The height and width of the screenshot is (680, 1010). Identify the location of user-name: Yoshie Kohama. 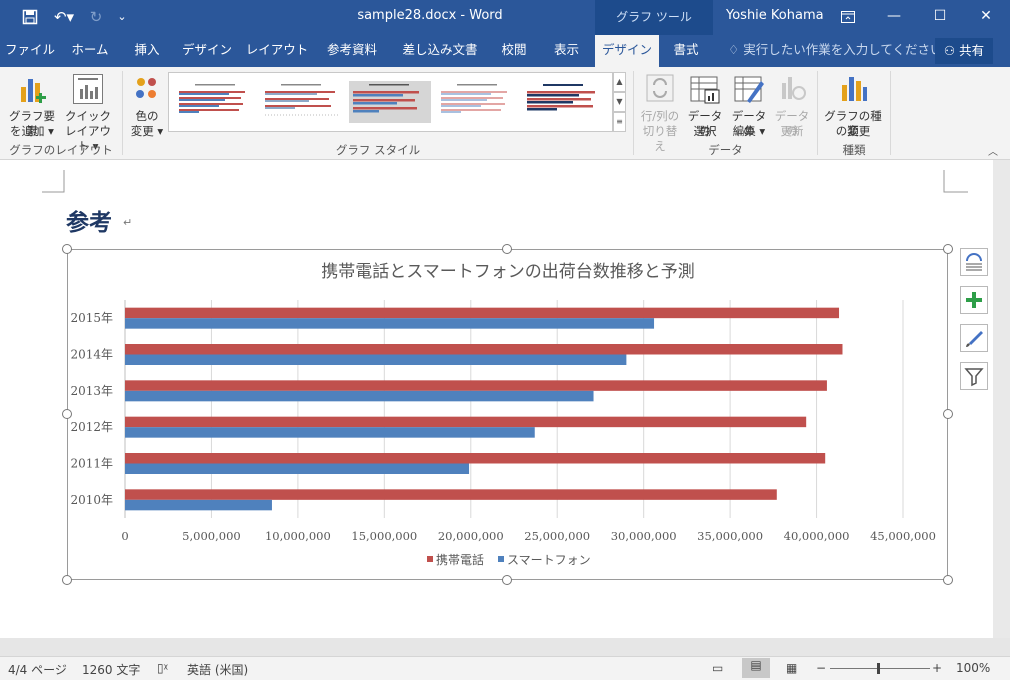
(775, 15).